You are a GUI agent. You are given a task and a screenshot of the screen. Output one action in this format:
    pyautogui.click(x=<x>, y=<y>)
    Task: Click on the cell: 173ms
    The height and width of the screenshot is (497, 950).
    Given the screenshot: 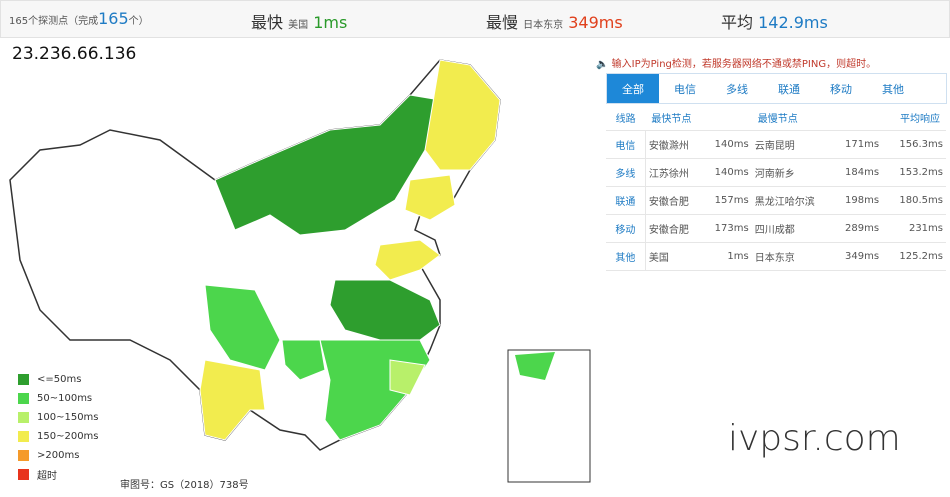 What is the action you would take?
    pyautogui.click(x=727, y=228)
    